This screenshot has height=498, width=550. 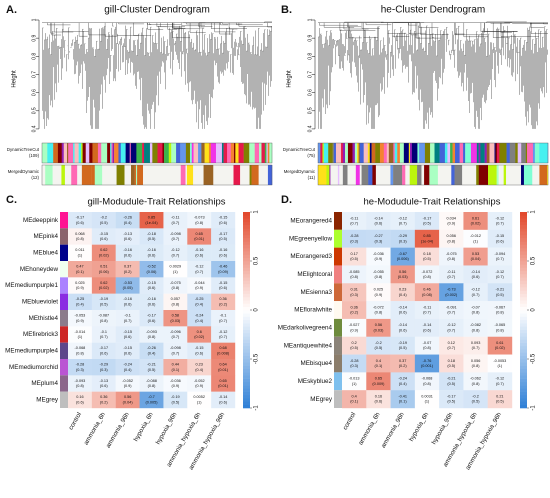 I want to click on cell-value: -0.052, so click(x=199, y=381).